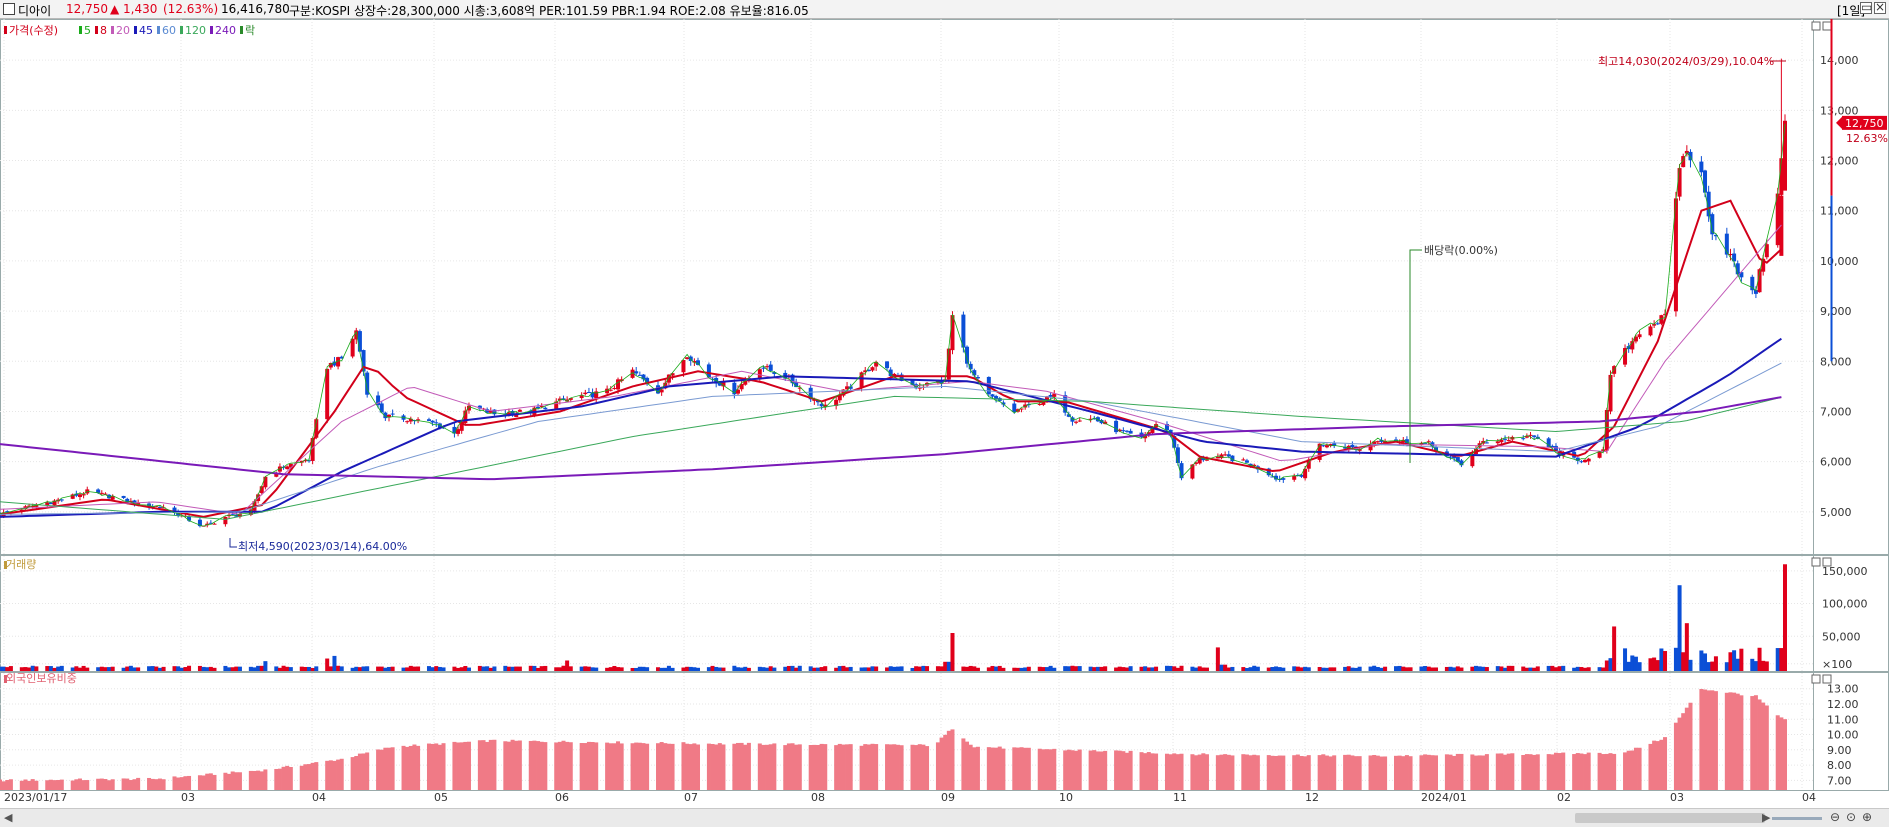 The height and width of the screenshot is (827, 1889). What do you see at coordinates (1839, 110) in the screenshot?
I see `y-tick-label: 13,000` at bounding box center [1839, 110].